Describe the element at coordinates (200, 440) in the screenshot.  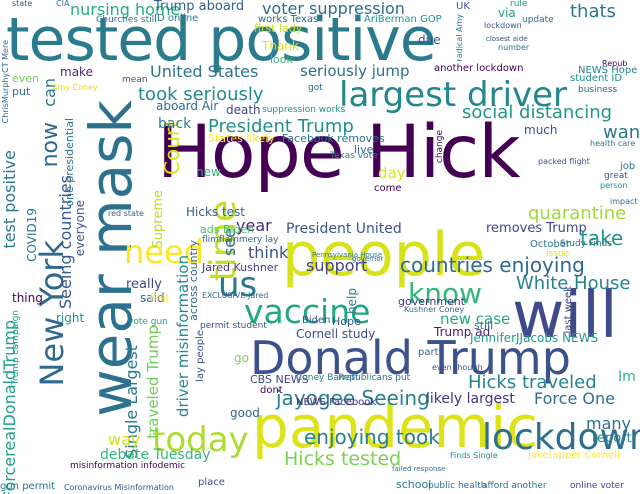
I see `word-today: today` at that location.